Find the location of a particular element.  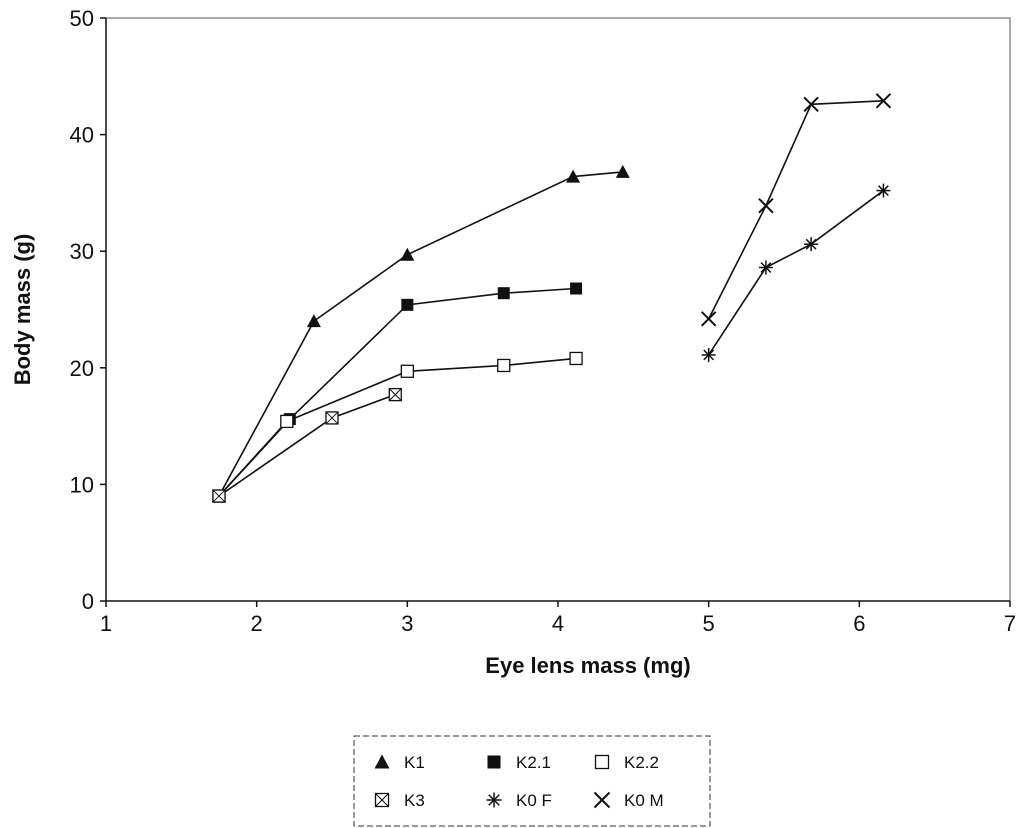

x-axis-label: Eye lens mass (mg) is located at coordinates (587, 665).